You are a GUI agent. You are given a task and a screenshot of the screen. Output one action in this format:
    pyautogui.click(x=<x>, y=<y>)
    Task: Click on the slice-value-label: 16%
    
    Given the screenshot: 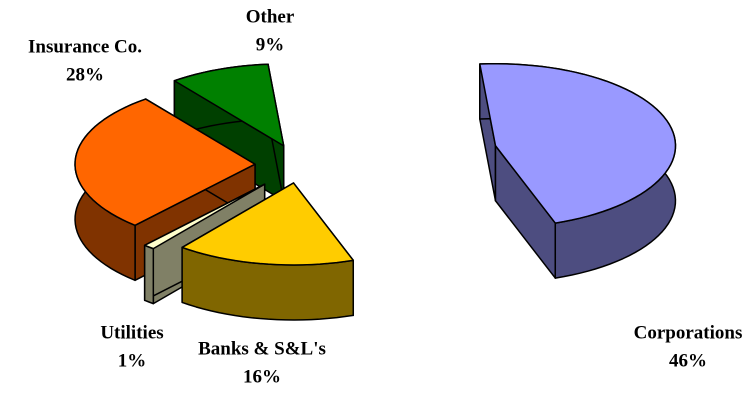 What is the action you would take?
    pyautogui.click(x=262, y=376)
    